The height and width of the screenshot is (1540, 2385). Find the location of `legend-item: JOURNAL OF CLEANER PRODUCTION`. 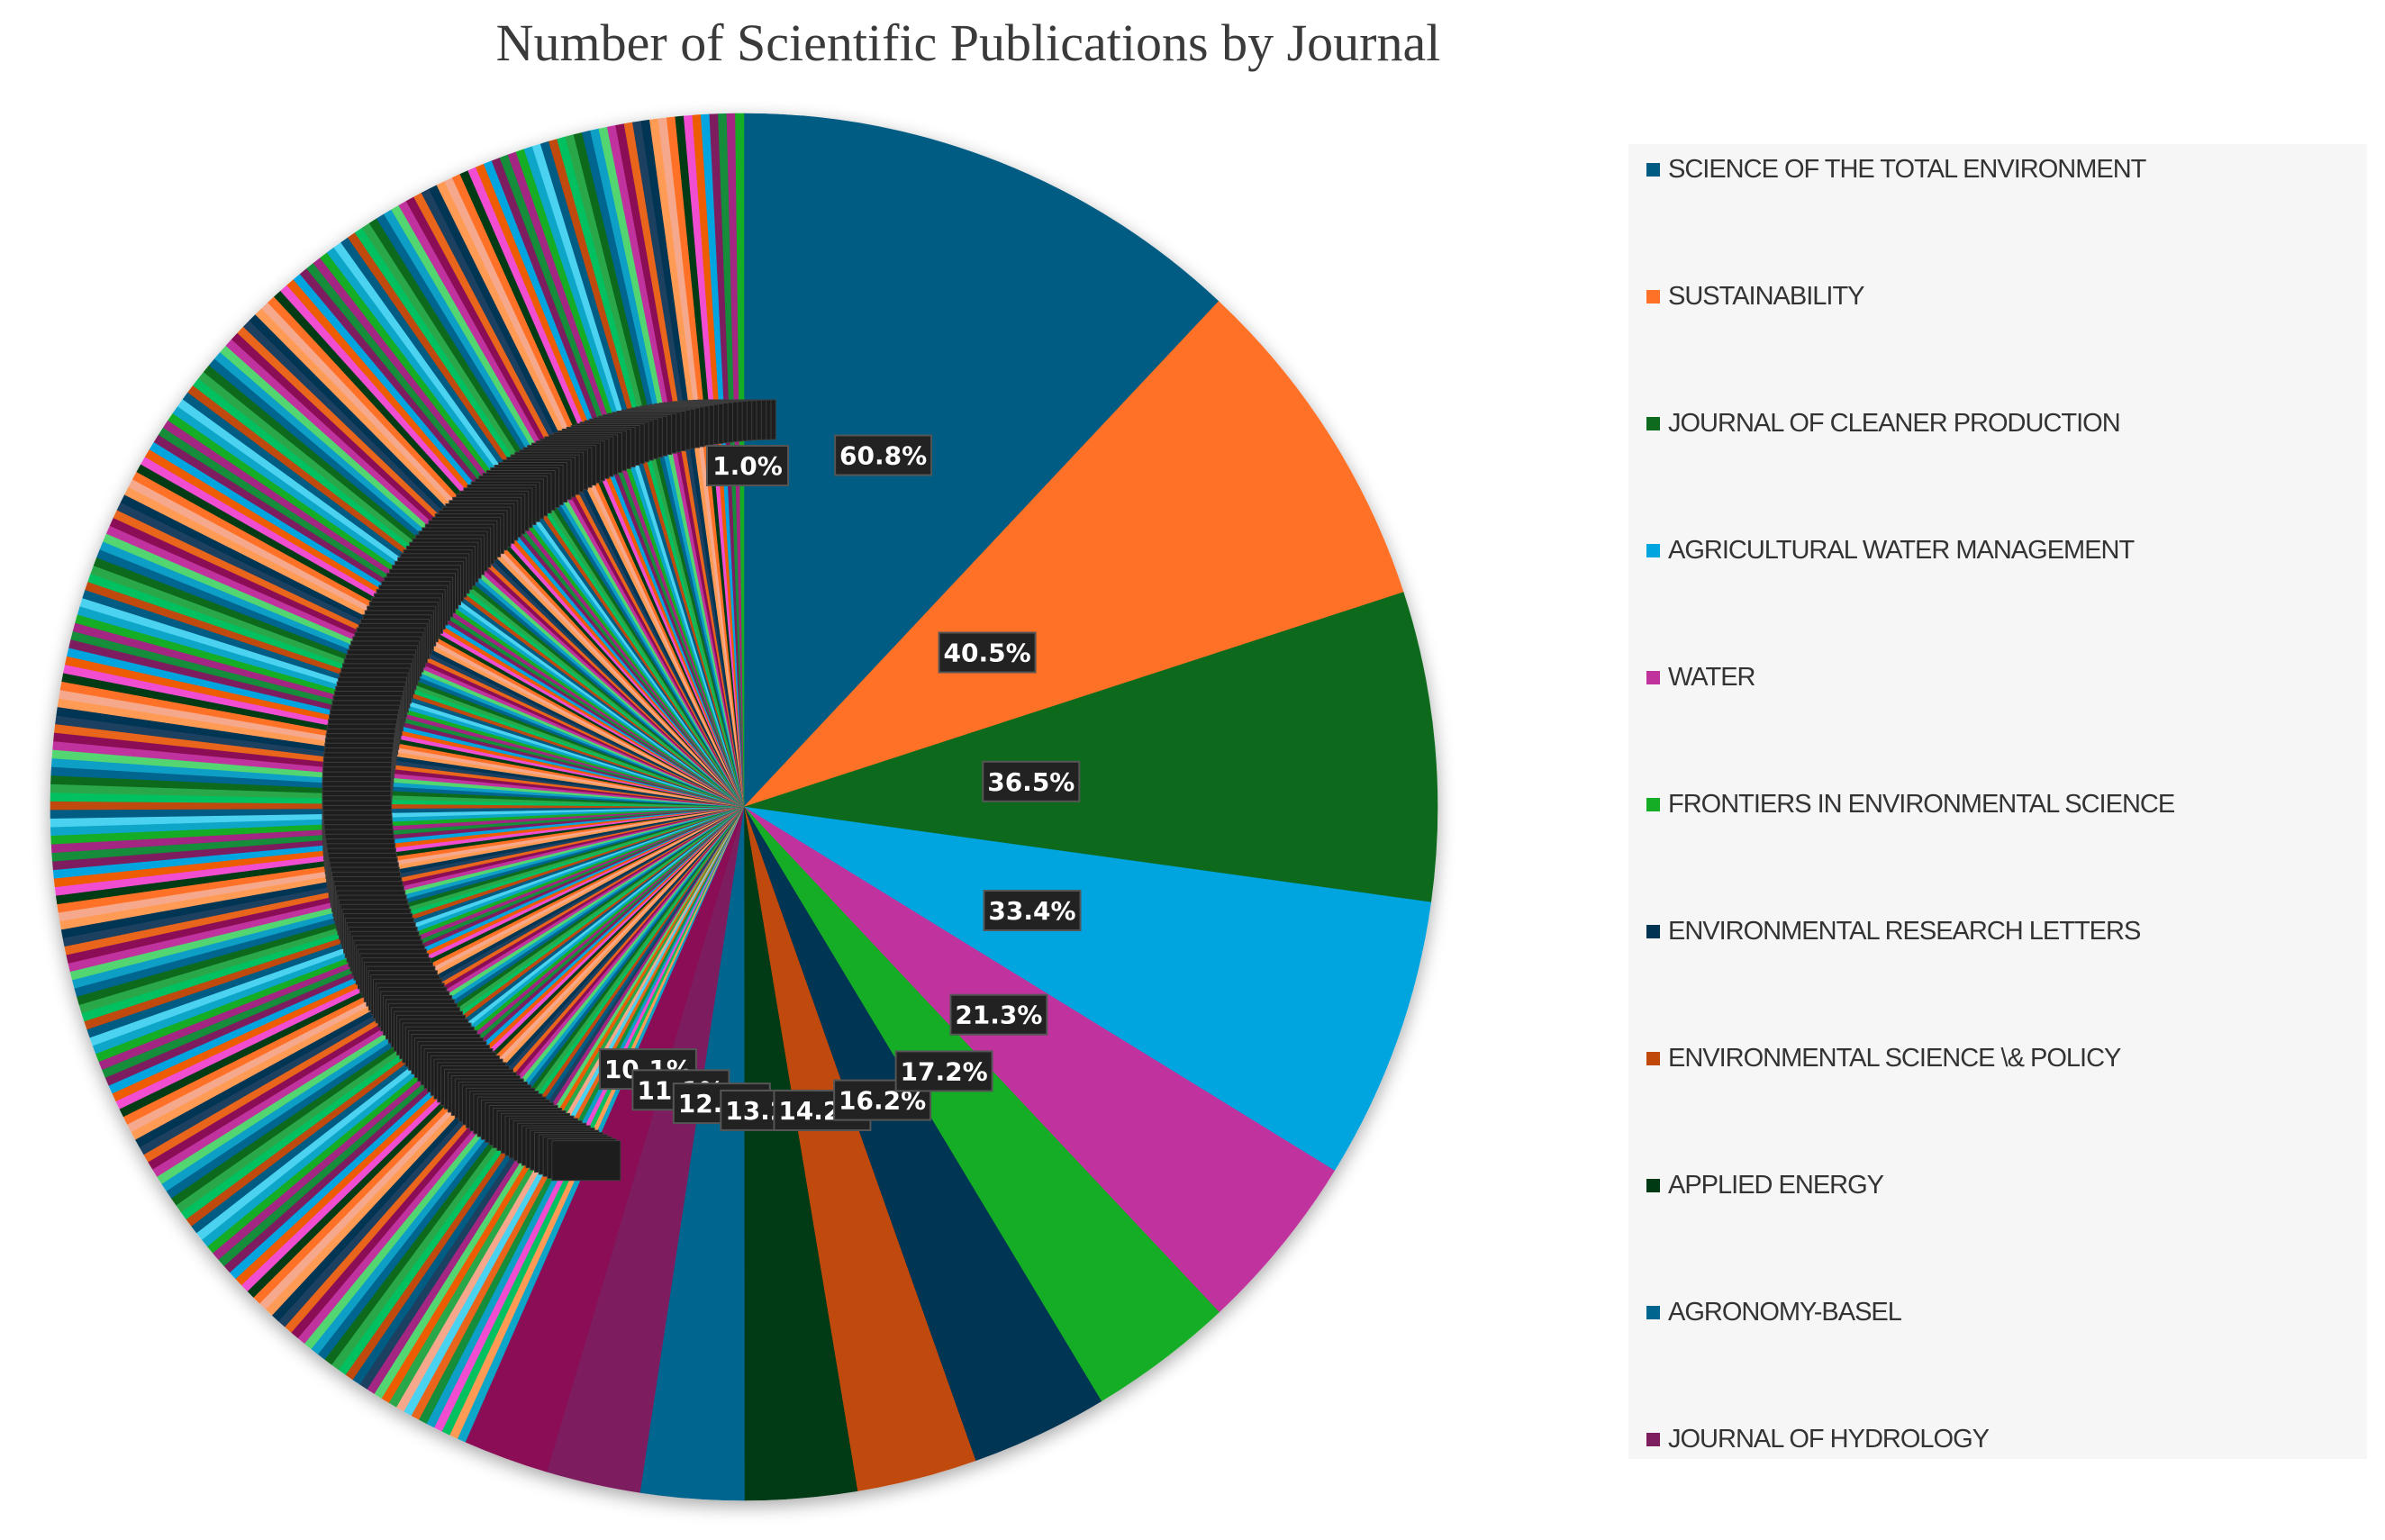

legend-item: JOURNAL OF CLEANER PRODUCTION is located at coordinates (1883, 423).